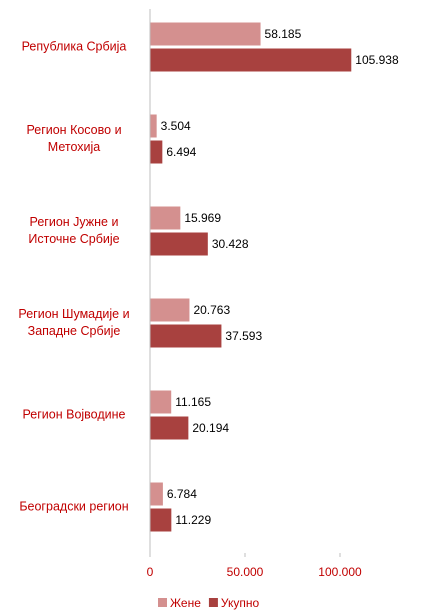 The height and width of the screenshot is (615, 428). What do you see at coordinates (181, 152) in the screenshot?
I see `value-label: 6.494` at bounding box center [181, 152].